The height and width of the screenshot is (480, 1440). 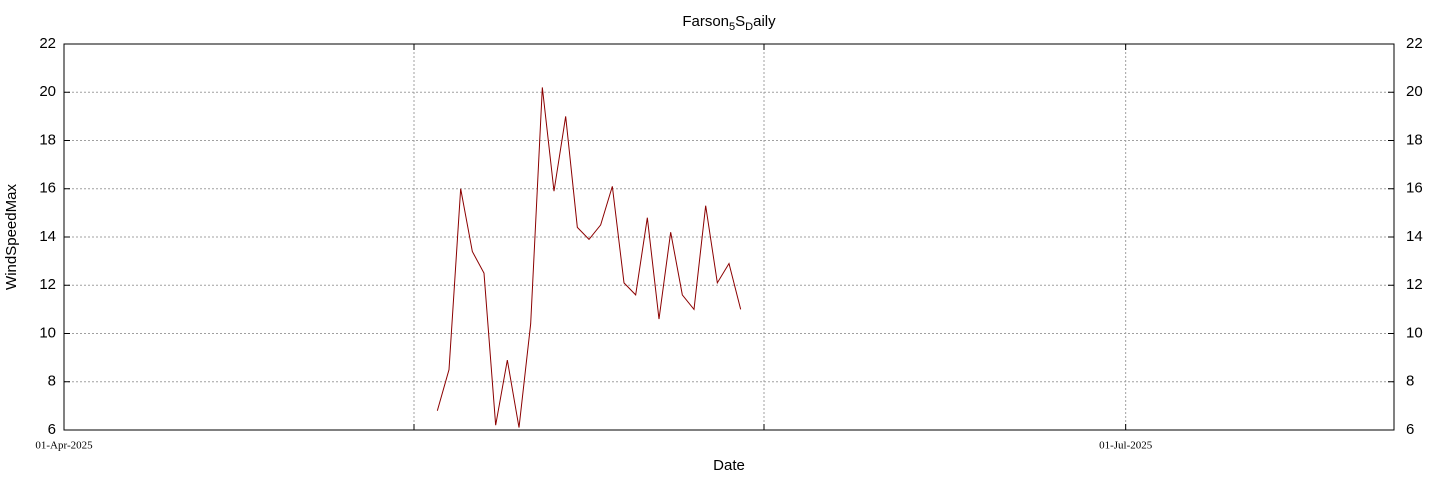 What do you see at coordinates (1414, 332) in the screenshot?
I see `y2-tick-label: 10` at bounding box center [1414, 332].